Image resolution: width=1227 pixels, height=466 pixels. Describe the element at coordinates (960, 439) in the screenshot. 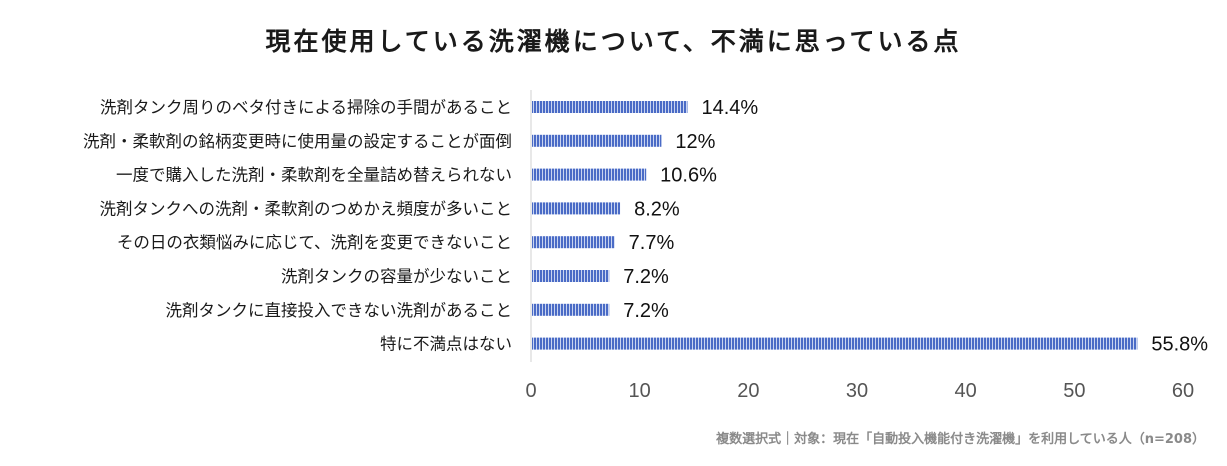

I see `footnote: 複数選択式｜対象：現在「自動投入機能付き洗濯機」を利用している人（n=208）` at that location.